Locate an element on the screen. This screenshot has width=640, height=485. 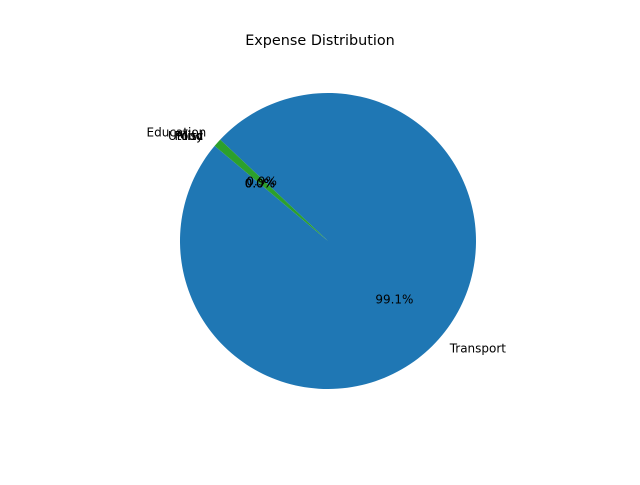
pie-pct-label-misc: 0.0% is located at coordinates (260, 183).